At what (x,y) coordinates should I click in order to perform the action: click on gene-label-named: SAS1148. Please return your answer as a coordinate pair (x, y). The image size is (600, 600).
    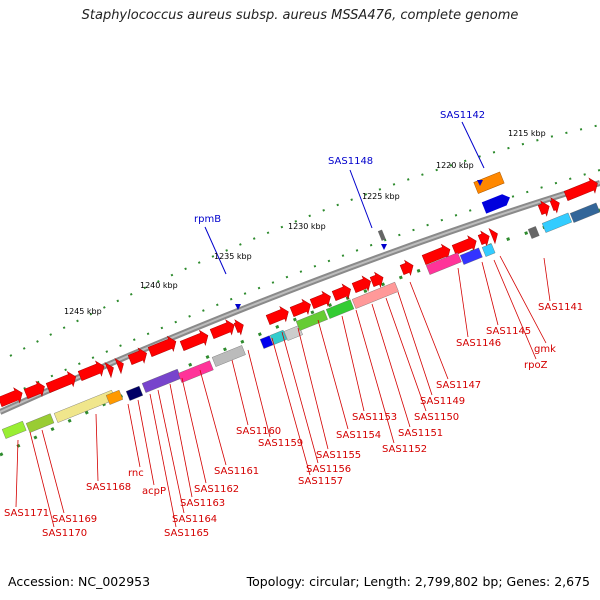
    Looking at the image, I should click on (350, 161).